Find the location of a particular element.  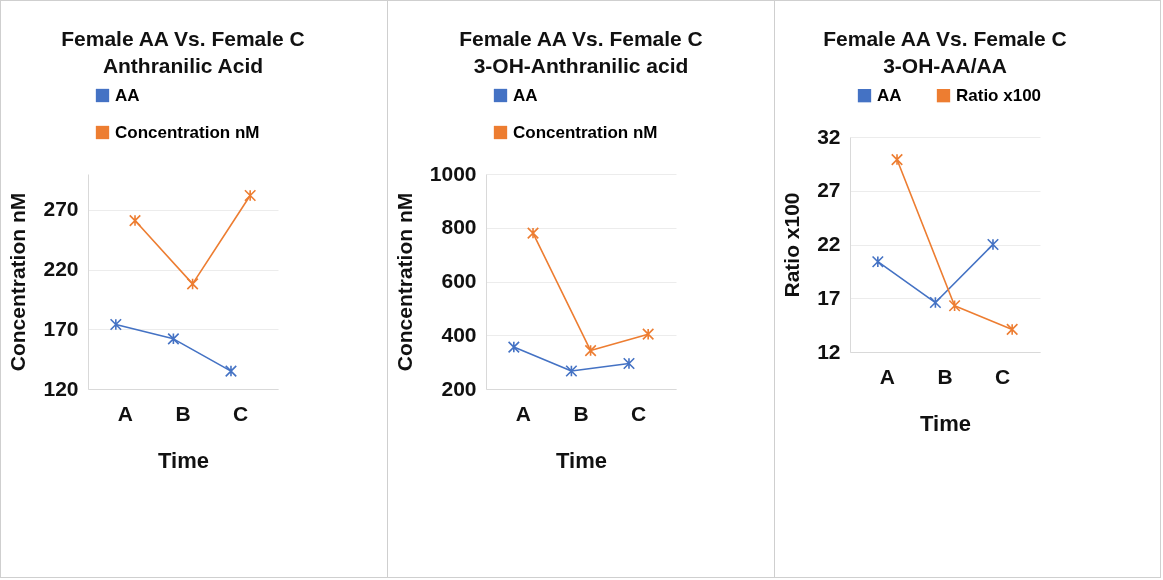

y-tick-label: 400 is located at coordinates (459, 334).